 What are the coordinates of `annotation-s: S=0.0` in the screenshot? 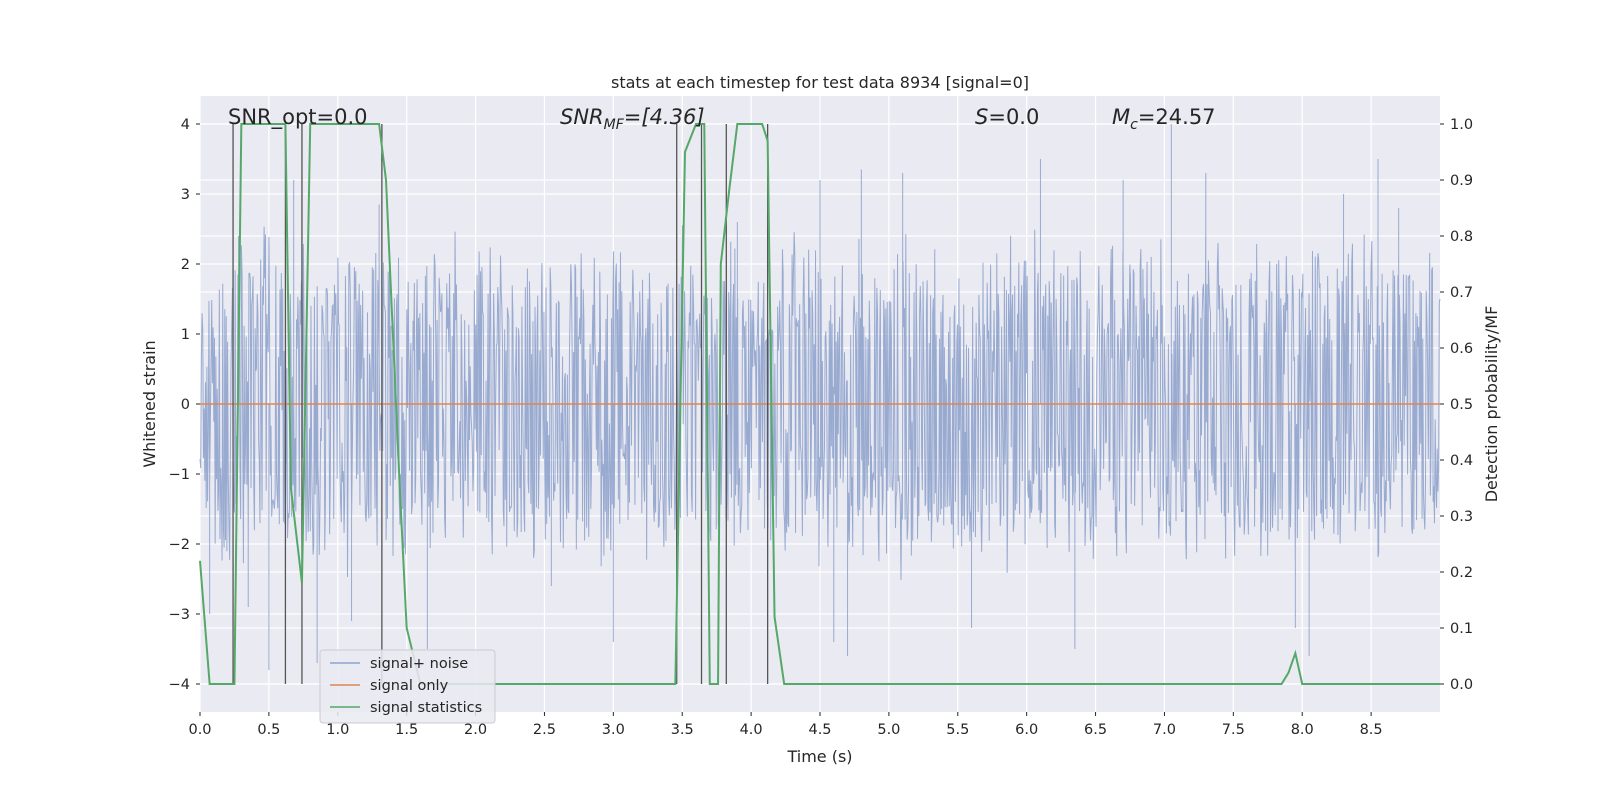 It's located at (1007, 117).